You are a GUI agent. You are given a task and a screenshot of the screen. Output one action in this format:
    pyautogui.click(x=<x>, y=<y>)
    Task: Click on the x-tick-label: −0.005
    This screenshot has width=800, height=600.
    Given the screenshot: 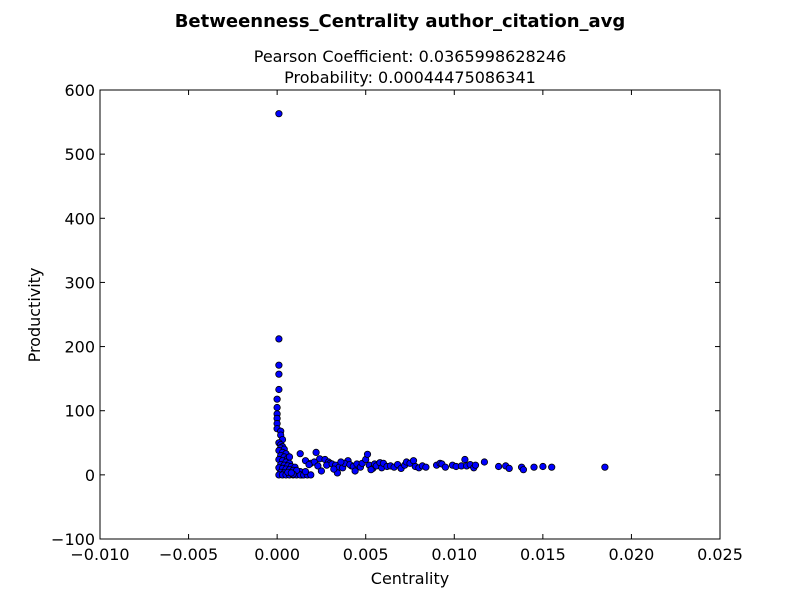 What is the action you would take?
    pyautogui.click(x=188, y=554)
    